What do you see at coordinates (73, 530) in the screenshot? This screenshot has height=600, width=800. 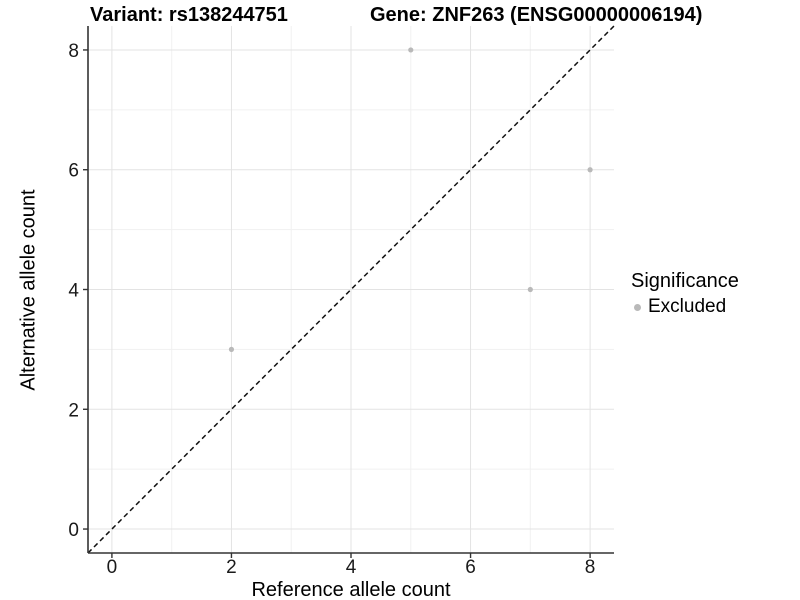 I see `y-tick-label: 0` at bounding box center [73, 530].